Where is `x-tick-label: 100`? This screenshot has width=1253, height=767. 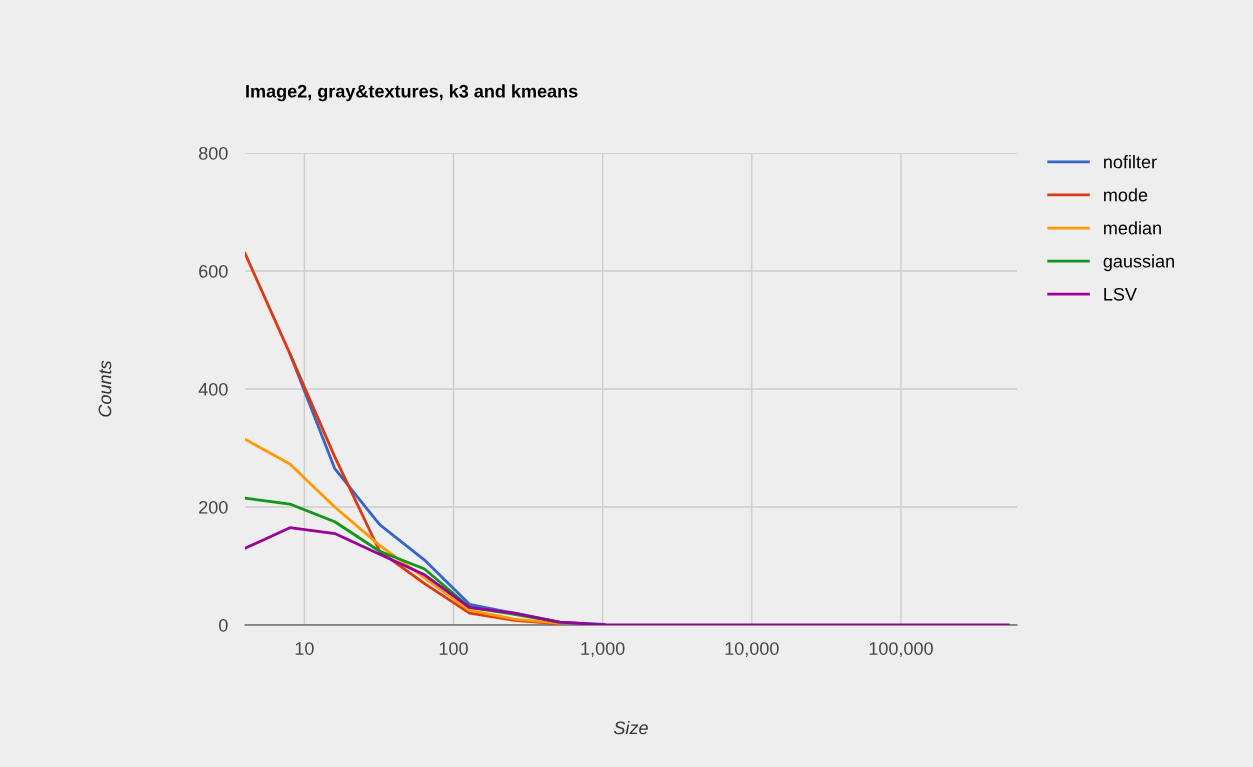 x-tick-label: 100 is located at coordinates (453, 648).